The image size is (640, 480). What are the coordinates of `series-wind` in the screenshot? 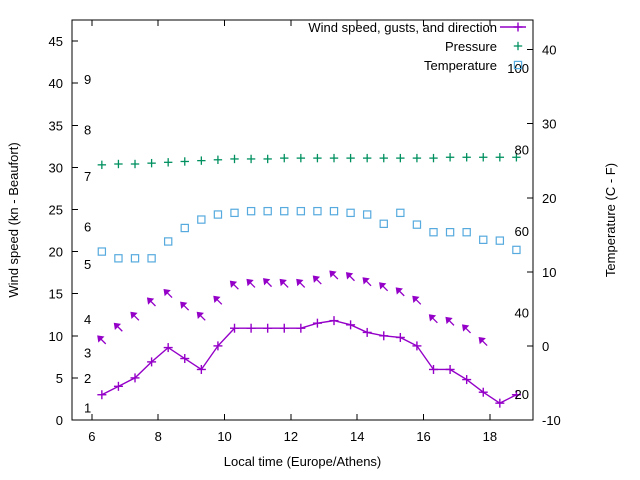 It's located at (309, 362).